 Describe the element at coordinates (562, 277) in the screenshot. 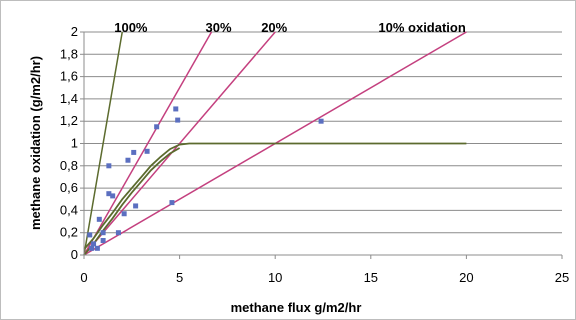

I see `x-tick-label: 25` at that location.